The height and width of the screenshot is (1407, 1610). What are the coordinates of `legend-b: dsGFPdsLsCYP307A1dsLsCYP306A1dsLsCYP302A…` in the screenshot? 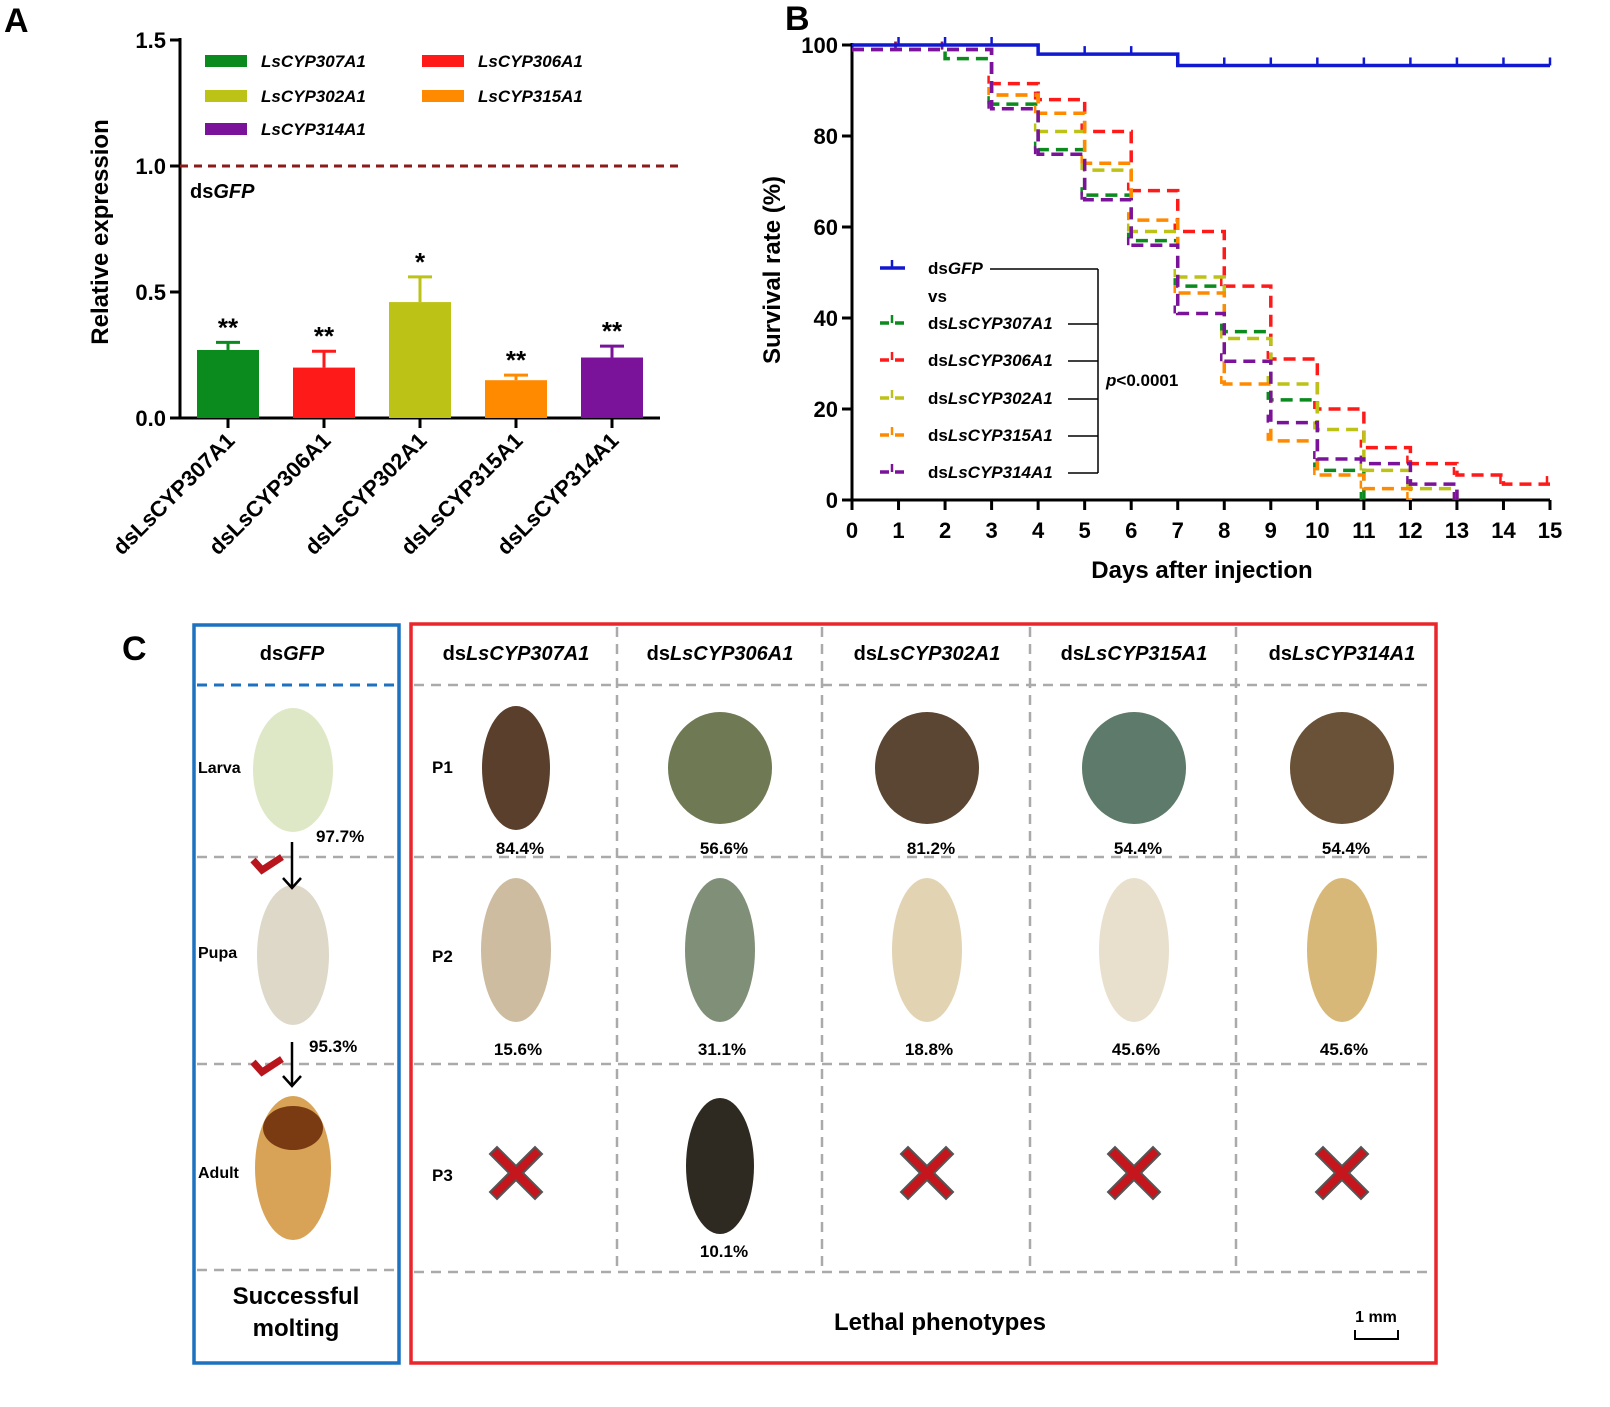 It's located at (989, 370).